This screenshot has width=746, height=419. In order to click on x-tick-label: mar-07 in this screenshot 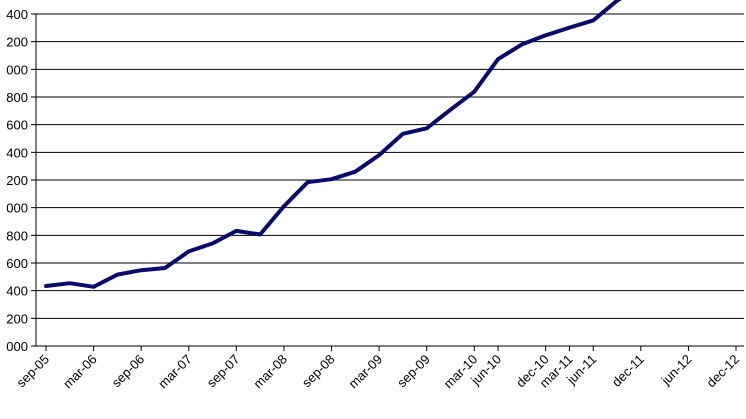, I will do `click(175, 372)`.